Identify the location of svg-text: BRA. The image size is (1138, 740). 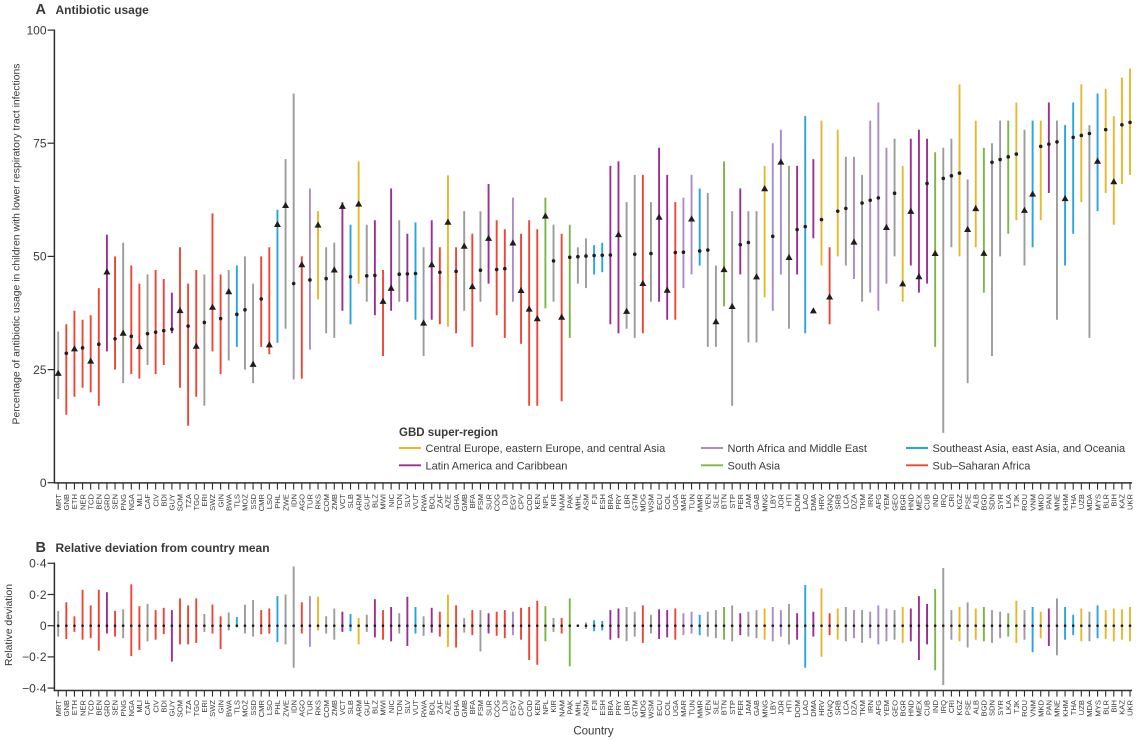
(610, 501).